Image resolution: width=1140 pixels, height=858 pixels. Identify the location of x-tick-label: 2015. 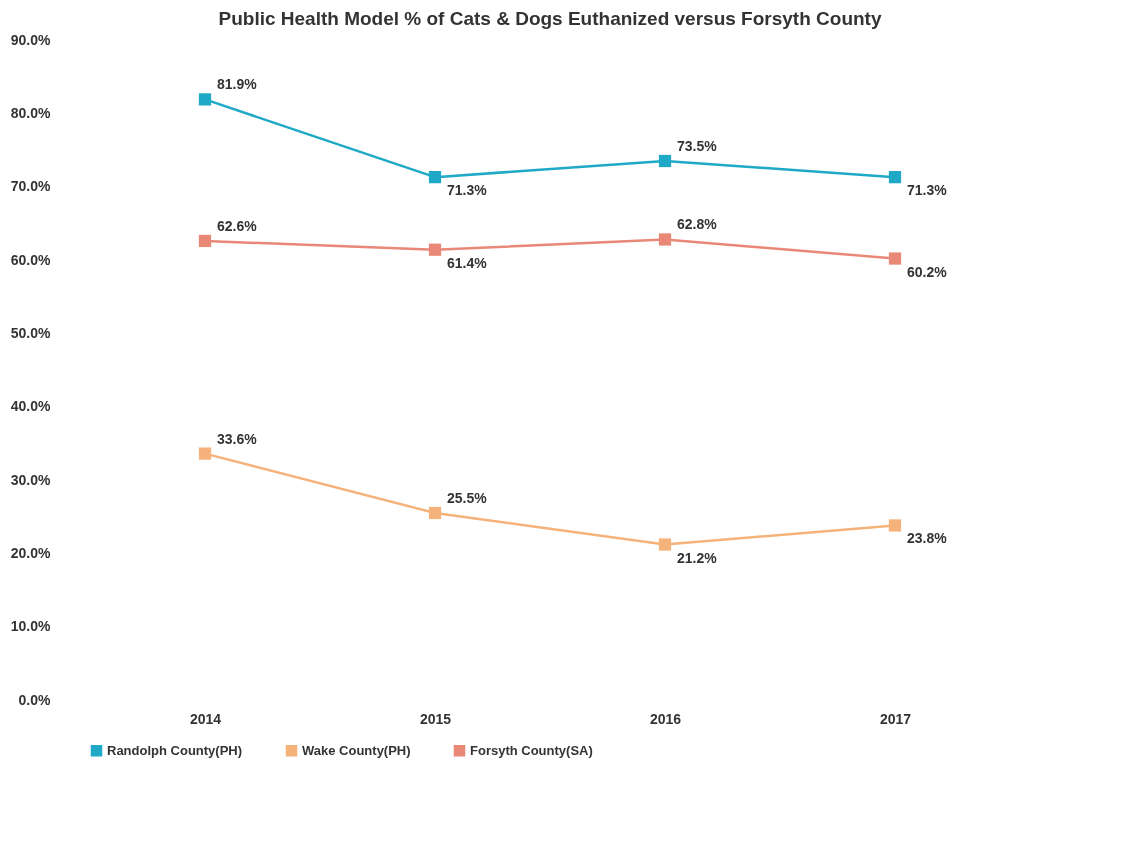
(435, 718).